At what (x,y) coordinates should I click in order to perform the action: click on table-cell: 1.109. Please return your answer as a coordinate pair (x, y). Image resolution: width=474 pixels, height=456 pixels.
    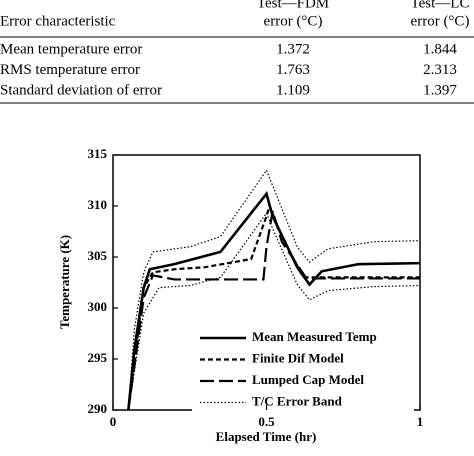
    Looking at the image, I should click on (293, 90).